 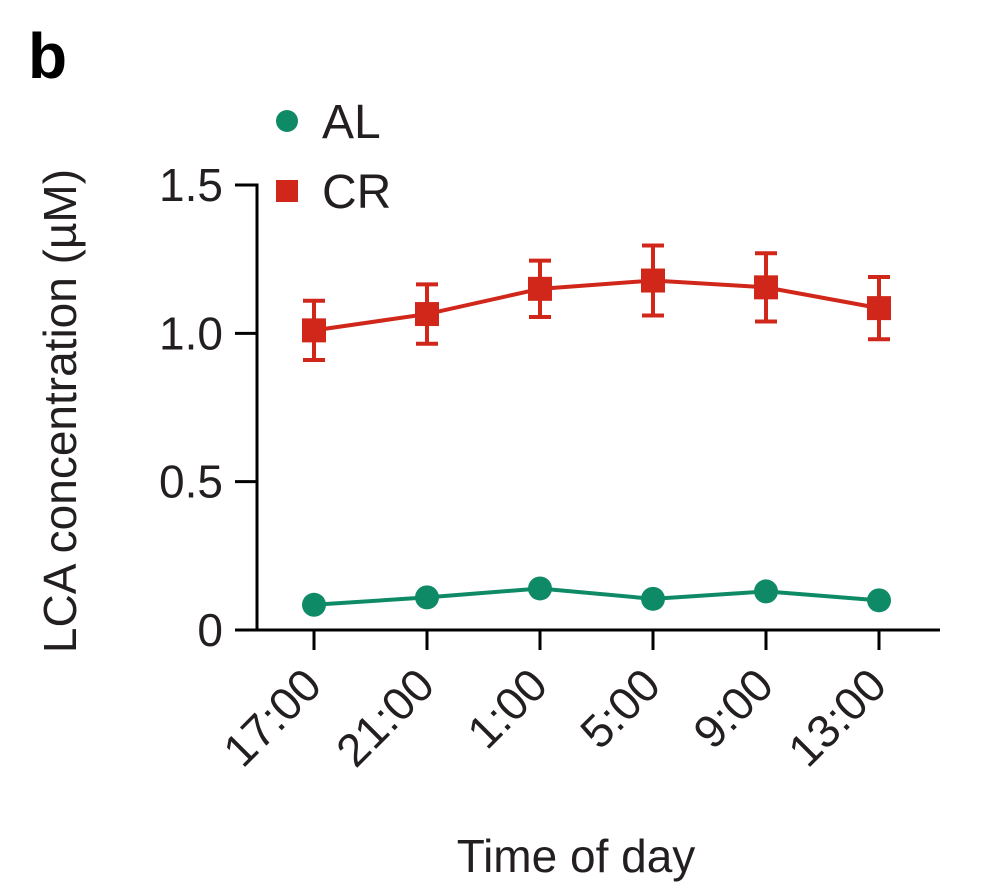 What do you see at coordinates (837, 717) in the screenshot?
I see `x-tick-label: 13:00` at bounding box center [837, 717].